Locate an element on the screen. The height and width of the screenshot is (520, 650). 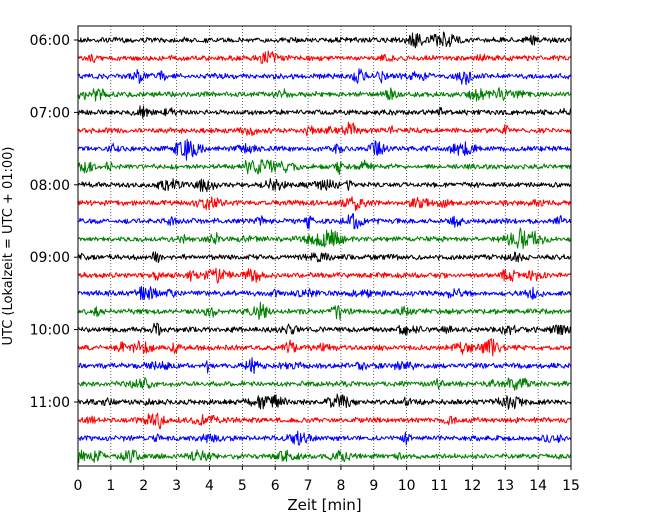
x-axis-label: Zeit [min] is located at coordinates (324, 505).